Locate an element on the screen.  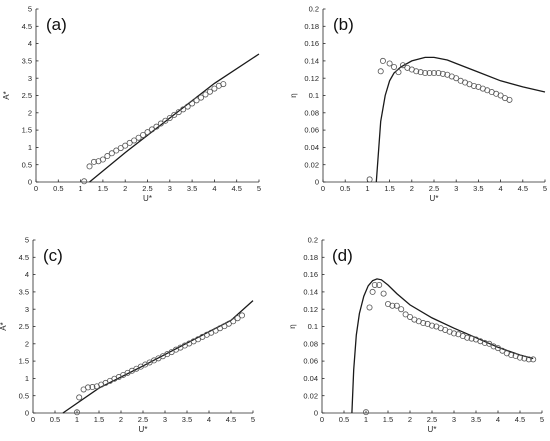
y-tick-label: 0.18 is located at coordinates (310, 257).